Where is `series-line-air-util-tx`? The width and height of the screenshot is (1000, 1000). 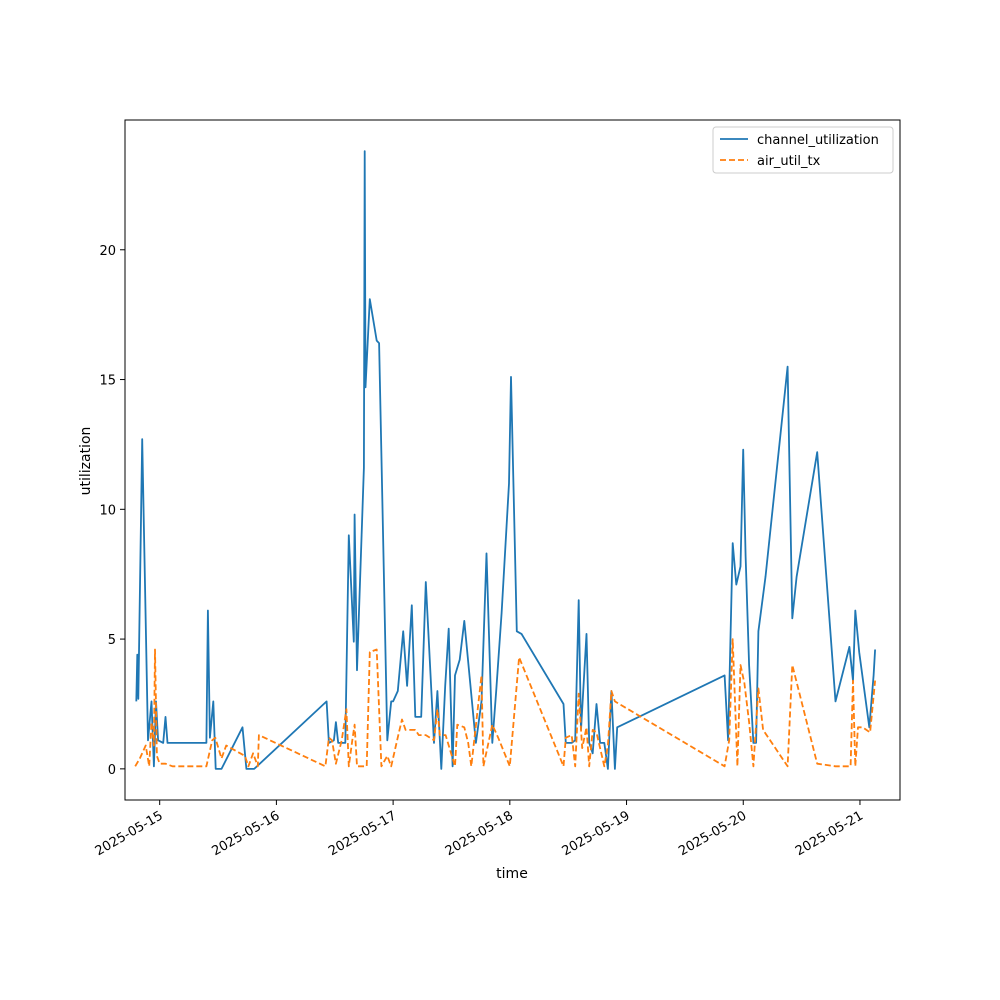 series-line-air-util-tx is located at coordinates (505, 703).